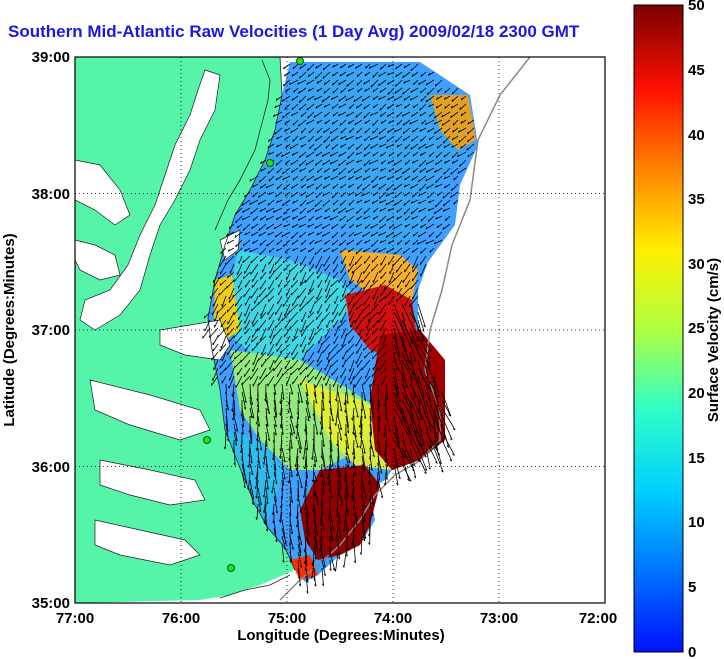 This screenshot has height=659, width=724. I want to click on radar-stations, so click(253, 314).